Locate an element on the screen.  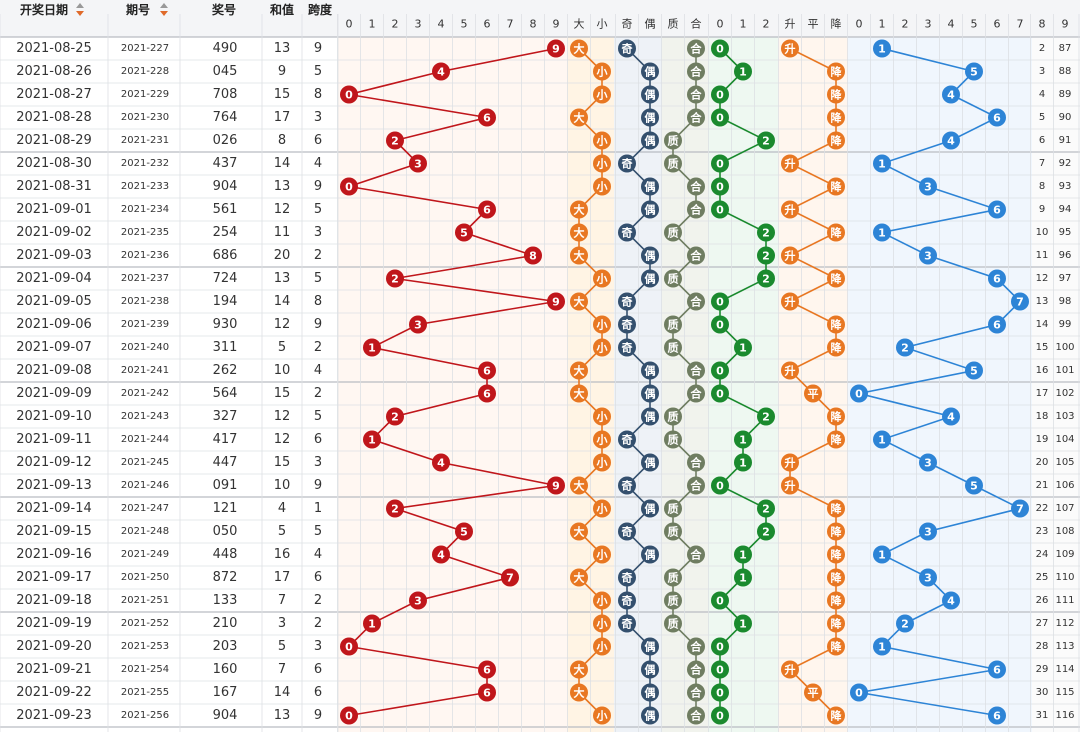
header-issue: 期号 is located at coordinates (138, 9).